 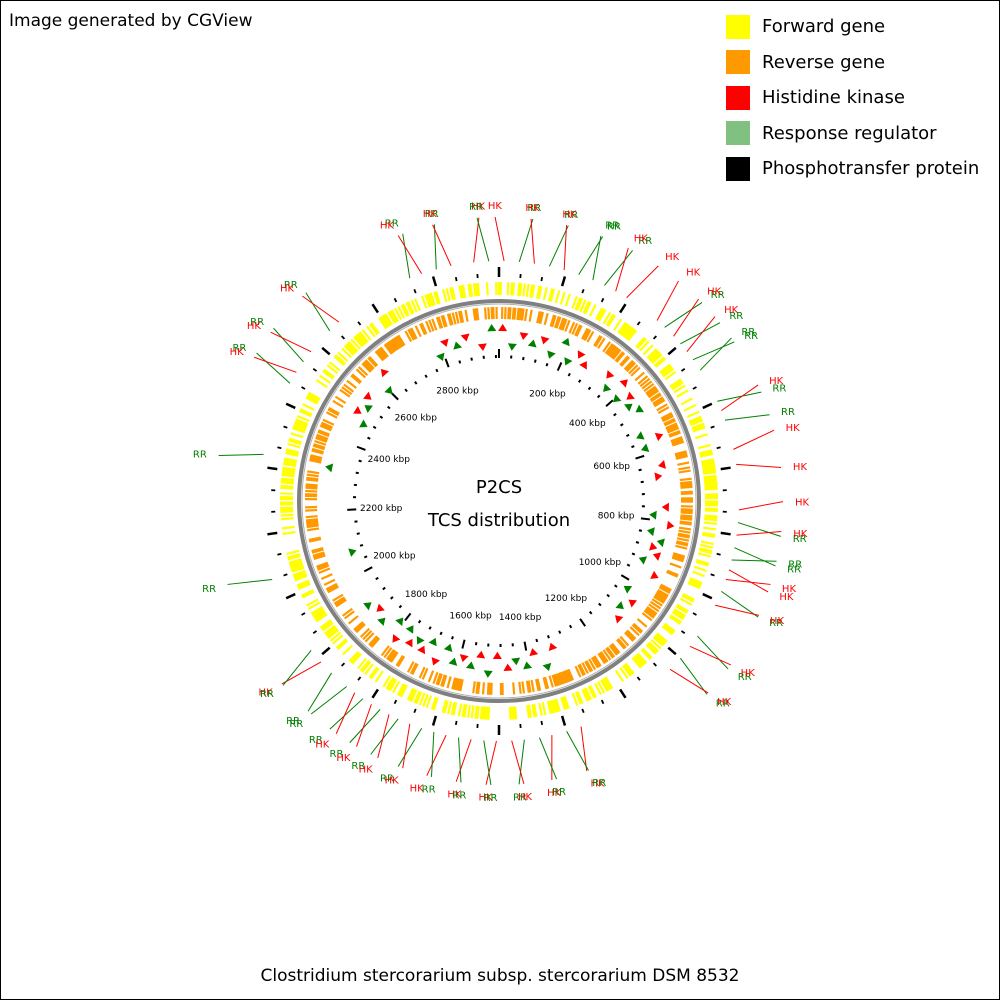 I want to click on rr-label: RR, so click(x=795, y=565).